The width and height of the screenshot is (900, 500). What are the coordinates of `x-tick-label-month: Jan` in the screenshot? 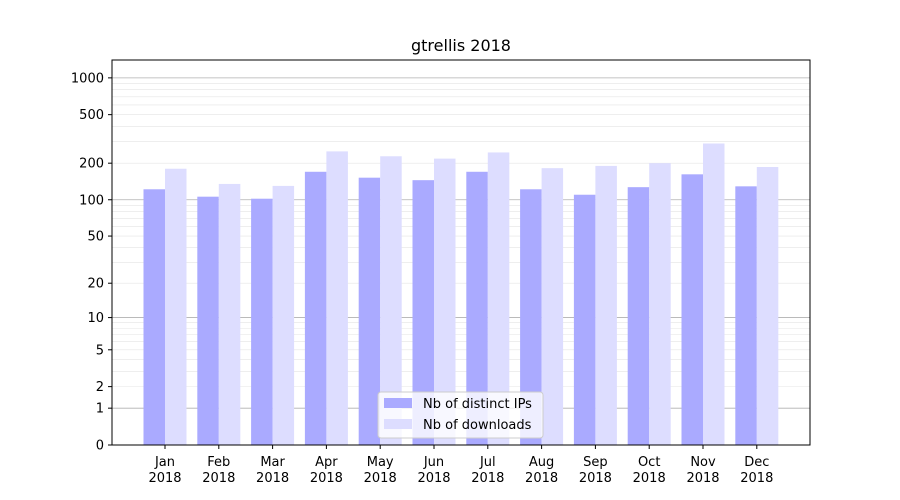 It's located at (164, 462).